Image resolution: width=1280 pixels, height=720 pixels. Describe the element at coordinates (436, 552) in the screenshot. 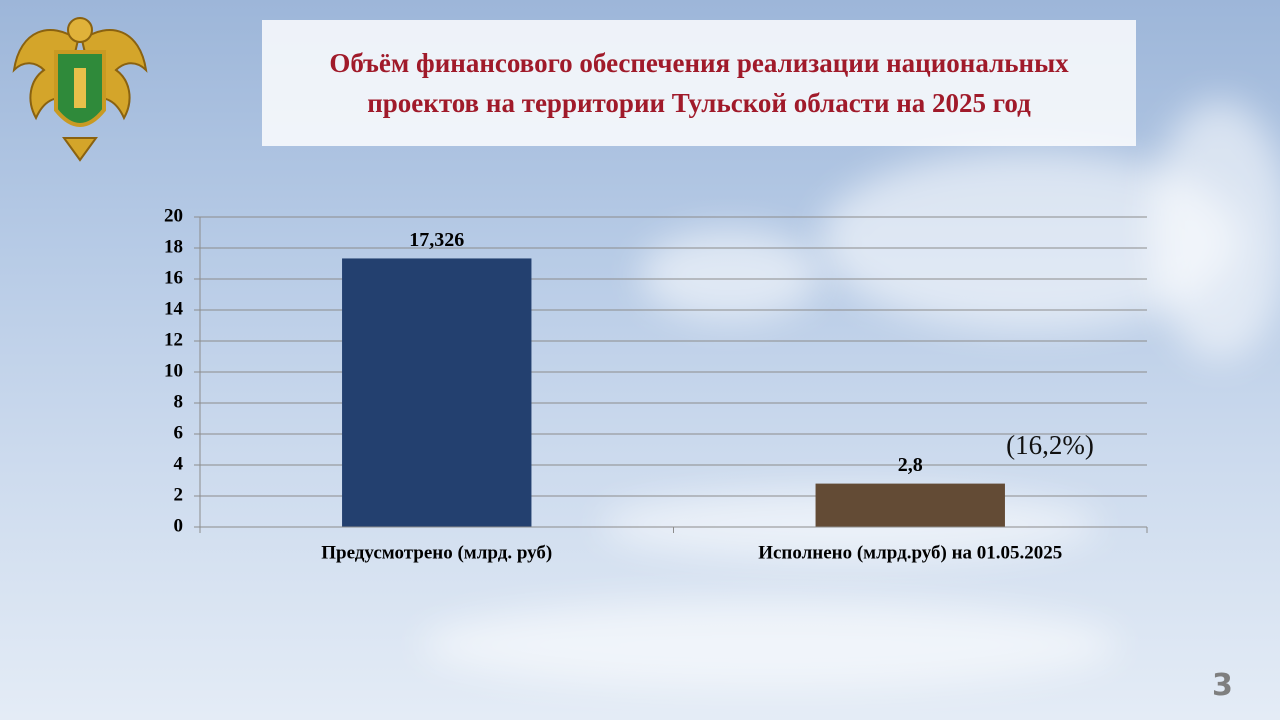

I see `x-tick-label: Предусмотрено (млрд. руб)` at that location.